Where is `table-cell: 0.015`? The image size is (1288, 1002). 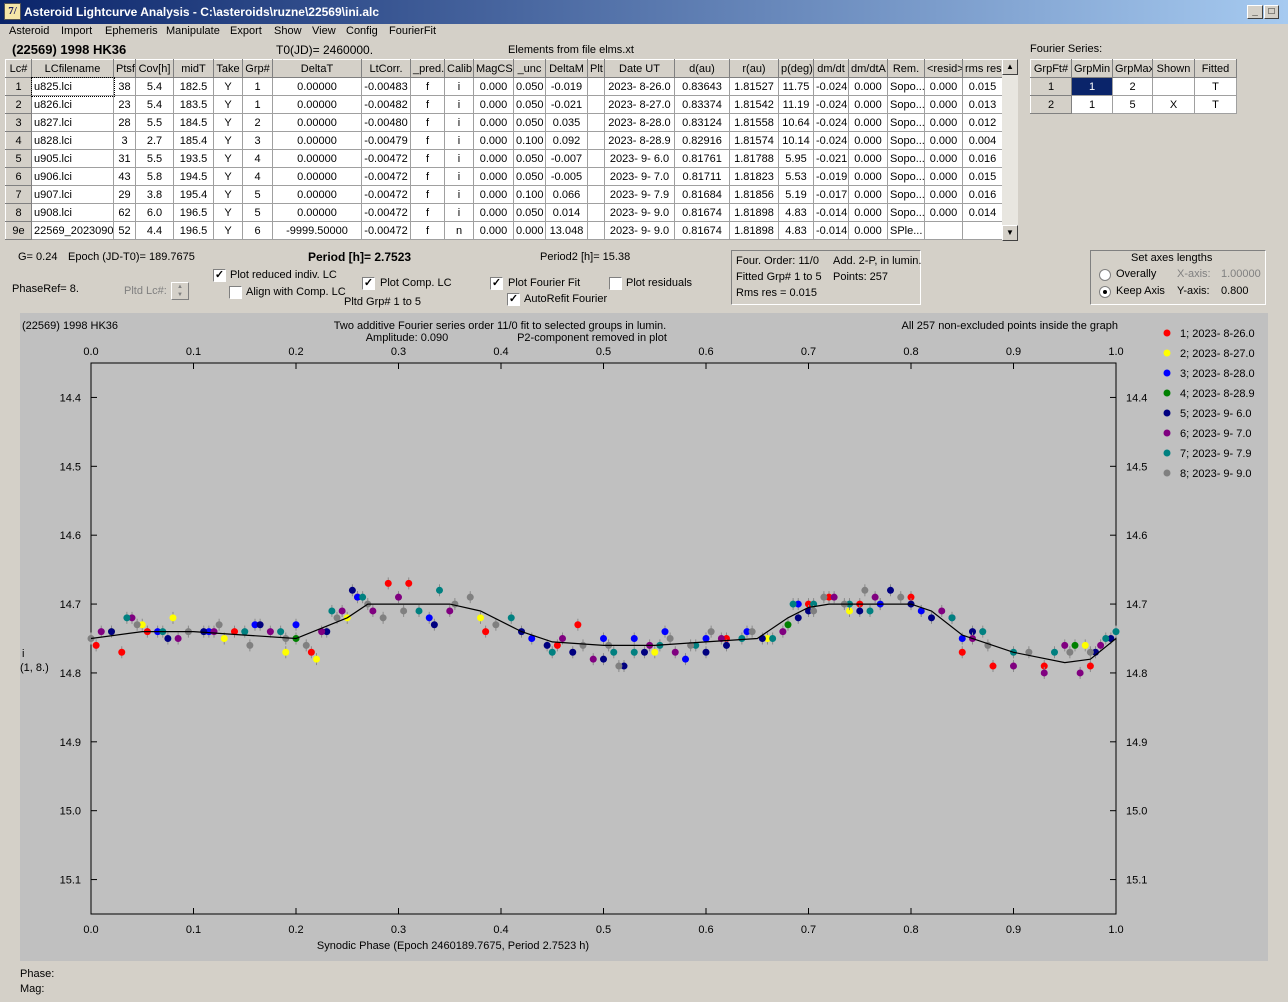
table-cell: 0.015 is located at coordinates (982, 86).